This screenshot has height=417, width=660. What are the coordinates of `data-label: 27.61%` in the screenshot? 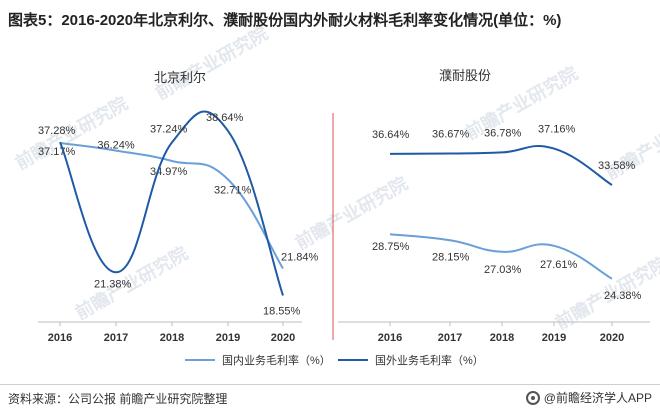 It's located at (559, 265).